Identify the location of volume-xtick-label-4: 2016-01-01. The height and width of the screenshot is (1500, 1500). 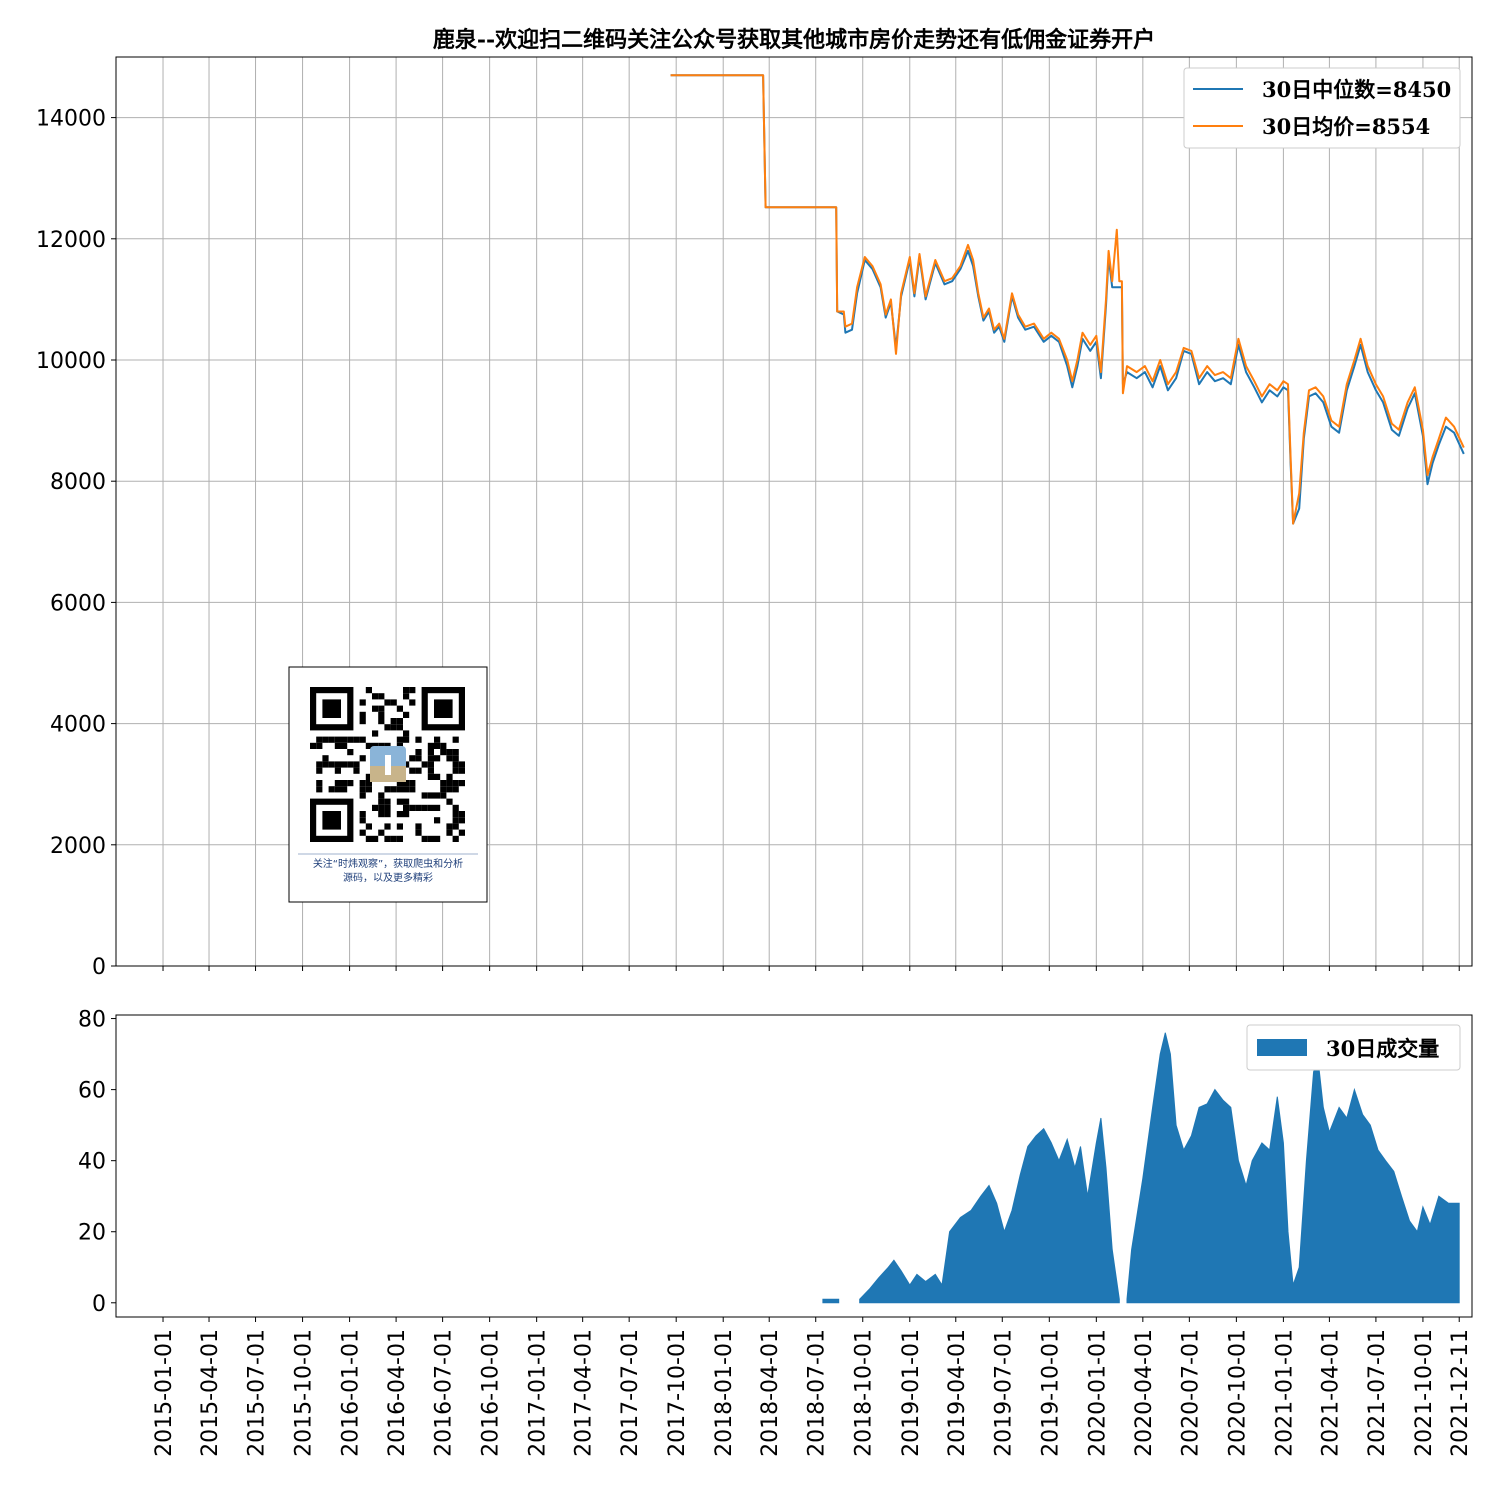
(351, 1393).